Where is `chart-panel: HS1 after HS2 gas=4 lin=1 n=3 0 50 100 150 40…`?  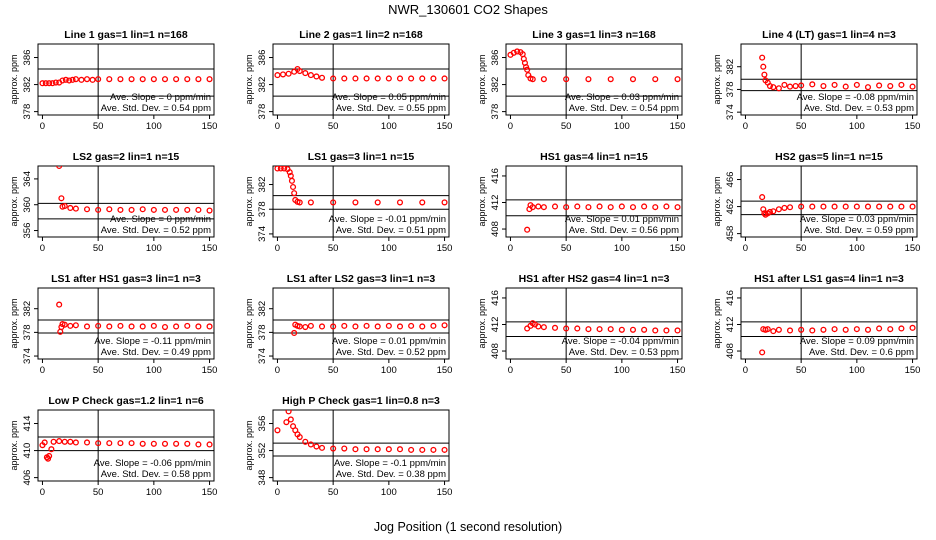
chart-panel: HS1 after HS2 gas=4 lin=1 n=3 0 50 100 150 40… is located at coordinates (581, 324).